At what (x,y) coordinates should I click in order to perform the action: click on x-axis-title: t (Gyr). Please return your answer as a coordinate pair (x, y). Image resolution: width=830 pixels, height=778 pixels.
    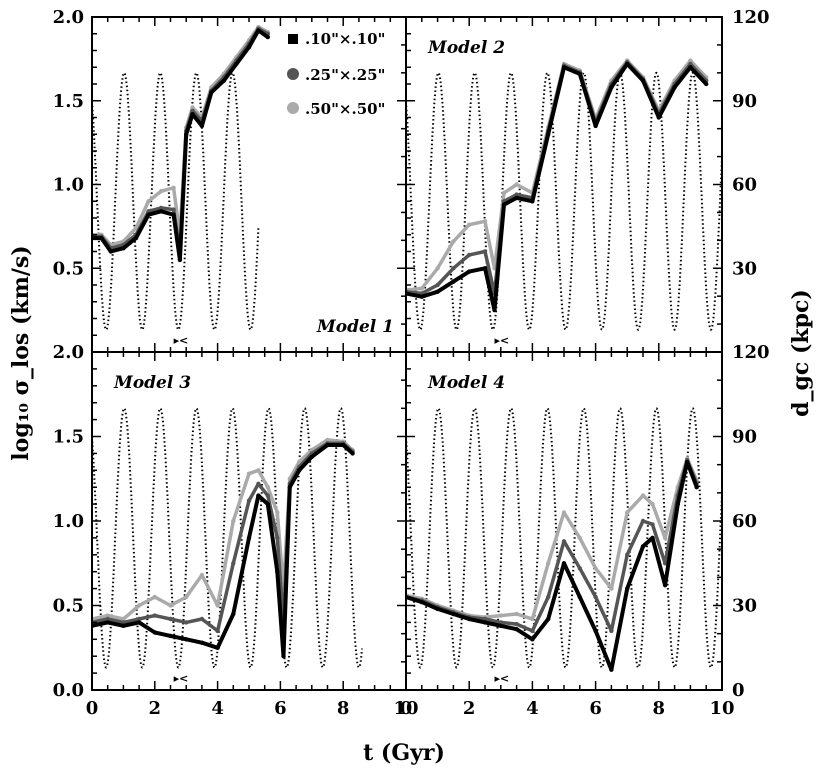
    Looking at the image, I should click on (404, 753).